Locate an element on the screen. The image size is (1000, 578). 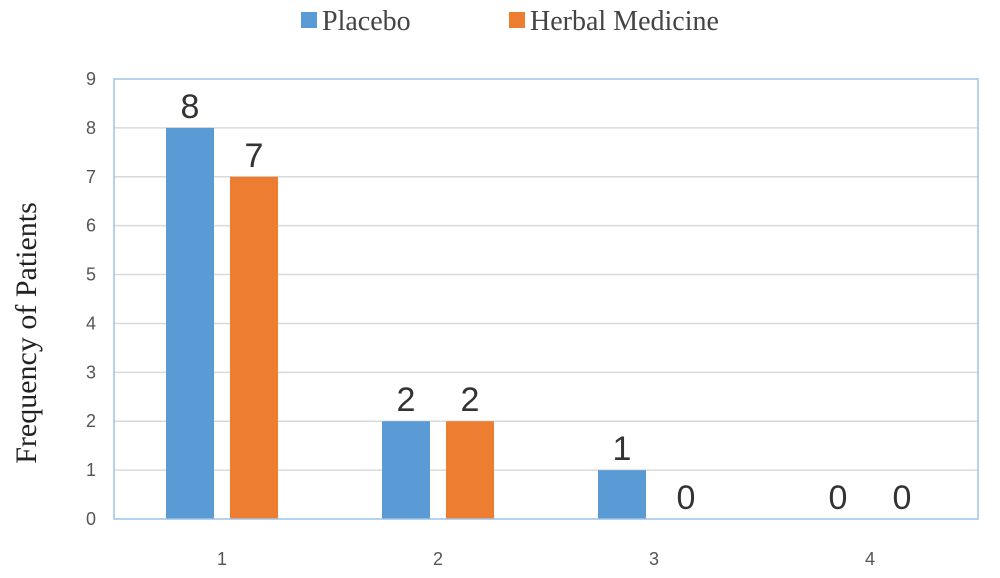
y-axis-title: Frequency of Patients is located at coordinates (26, 333).